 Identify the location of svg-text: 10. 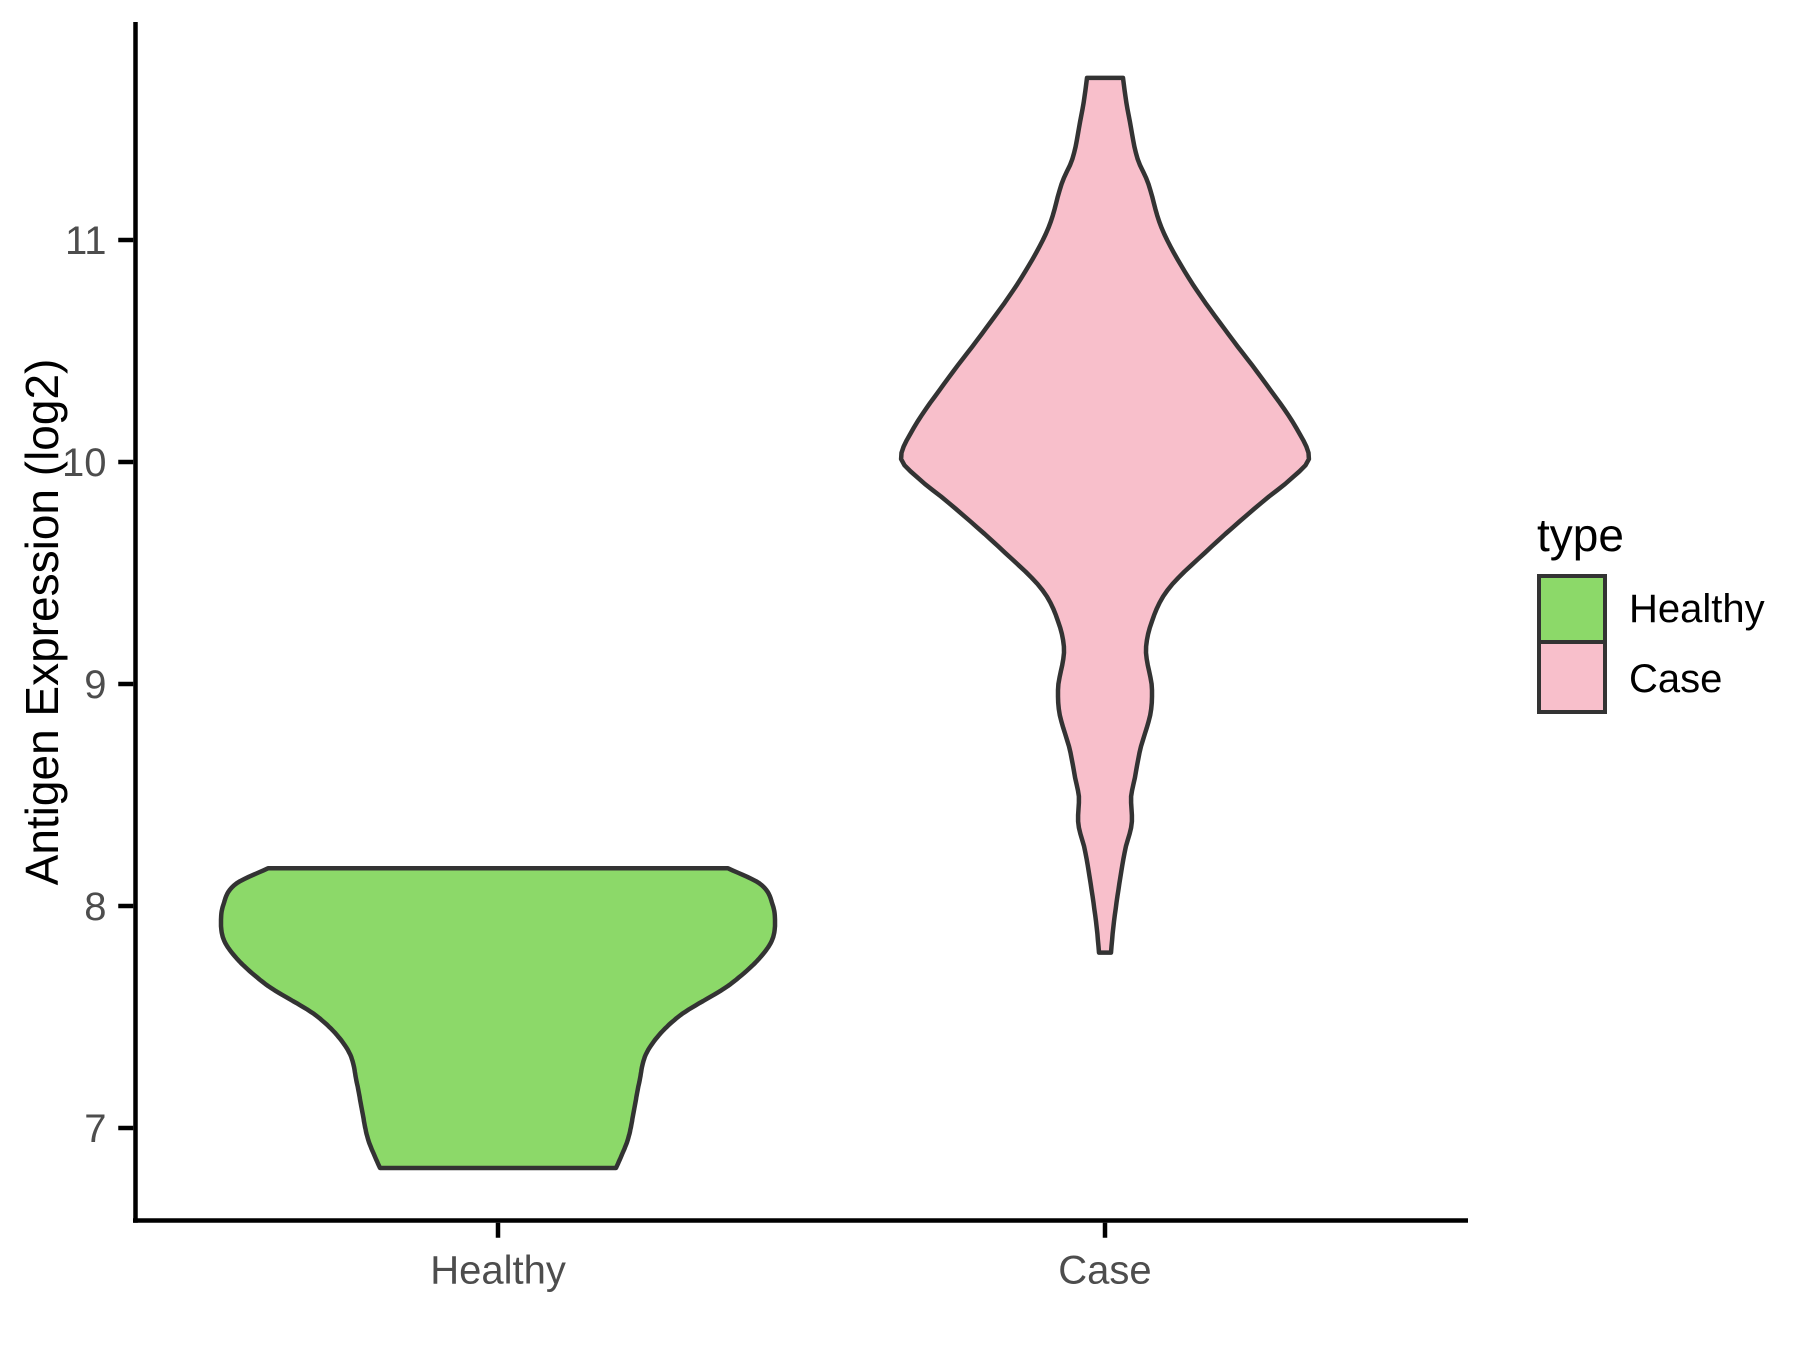
(84, 463).